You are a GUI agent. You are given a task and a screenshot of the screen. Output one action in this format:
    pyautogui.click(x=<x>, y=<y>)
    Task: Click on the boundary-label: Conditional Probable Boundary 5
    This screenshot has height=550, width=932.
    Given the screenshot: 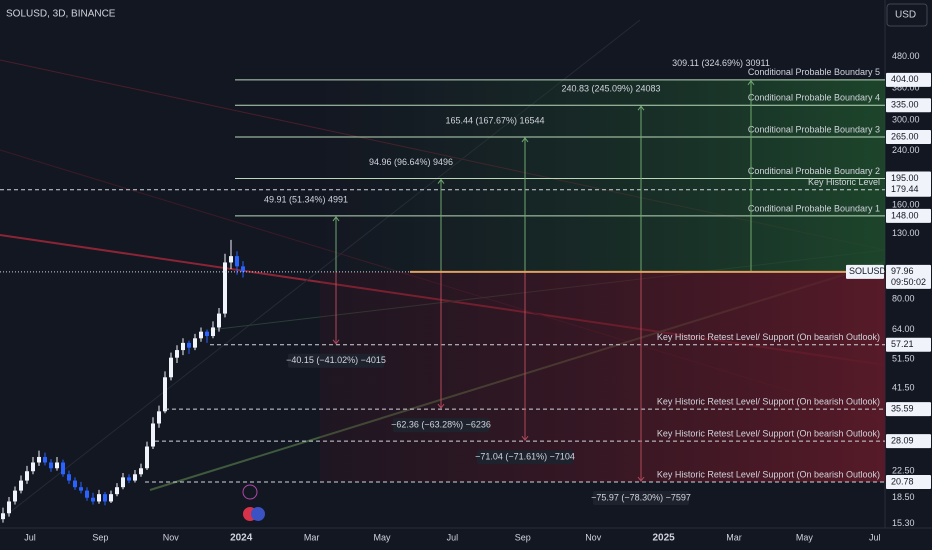 What is the action you would take?
    pyautogui.click(x=814, y=72)
    